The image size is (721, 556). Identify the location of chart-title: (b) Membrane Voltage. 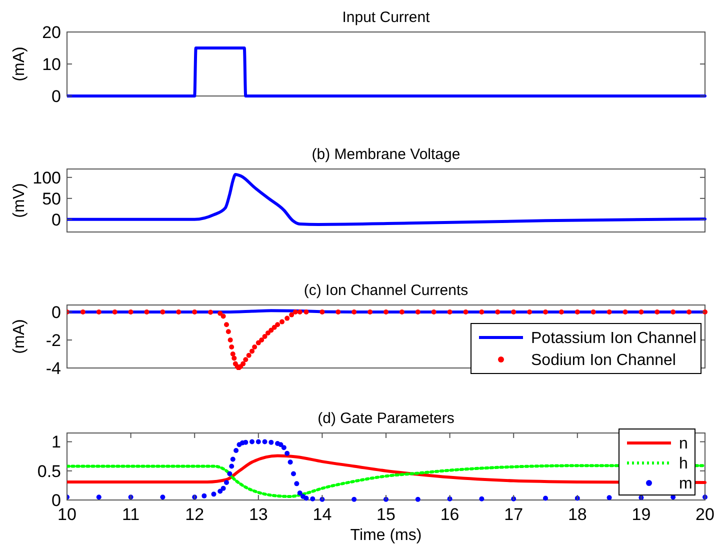
(386, 154).